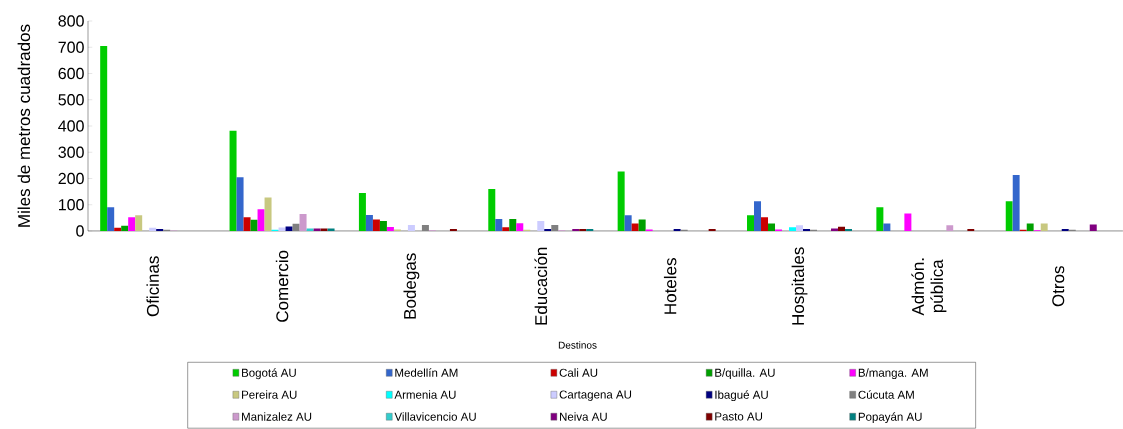 This screenshot has width=1123, height=429. Describe the element at coordinates (71, 178) in the screenshot. I see `y-tick-label: 200` at that location.